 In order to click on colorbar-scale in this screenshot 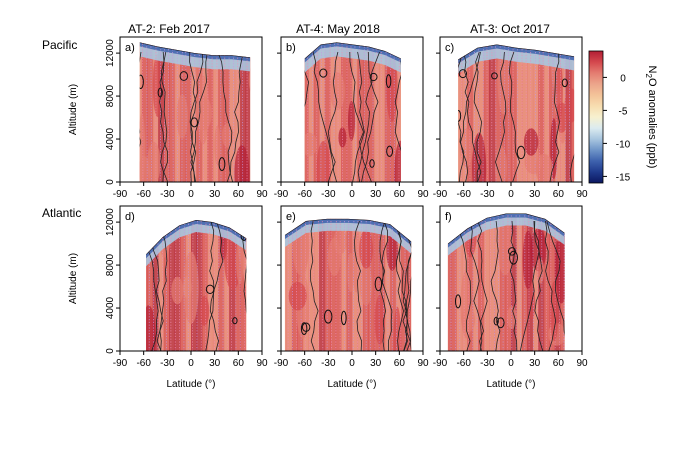, I will do `click(596, 117)`.